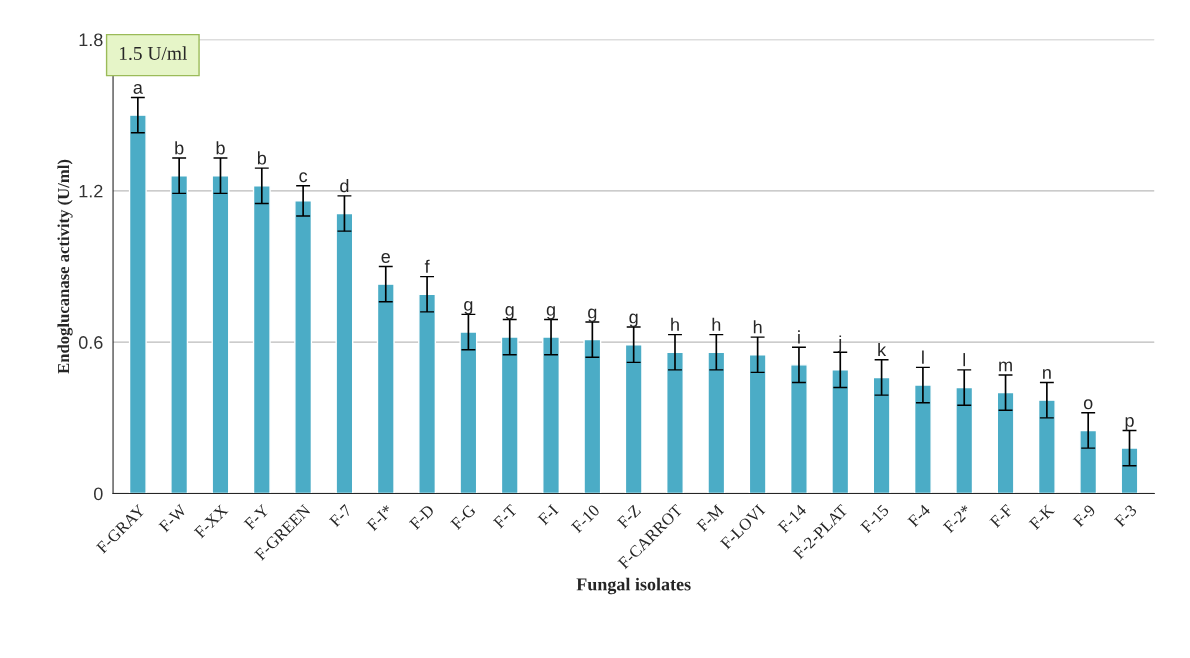  What do you see at coordinates (1125, 516) in the screenshot?
I see `x-tick-label: F-3` at bounding box center [1125, 516].